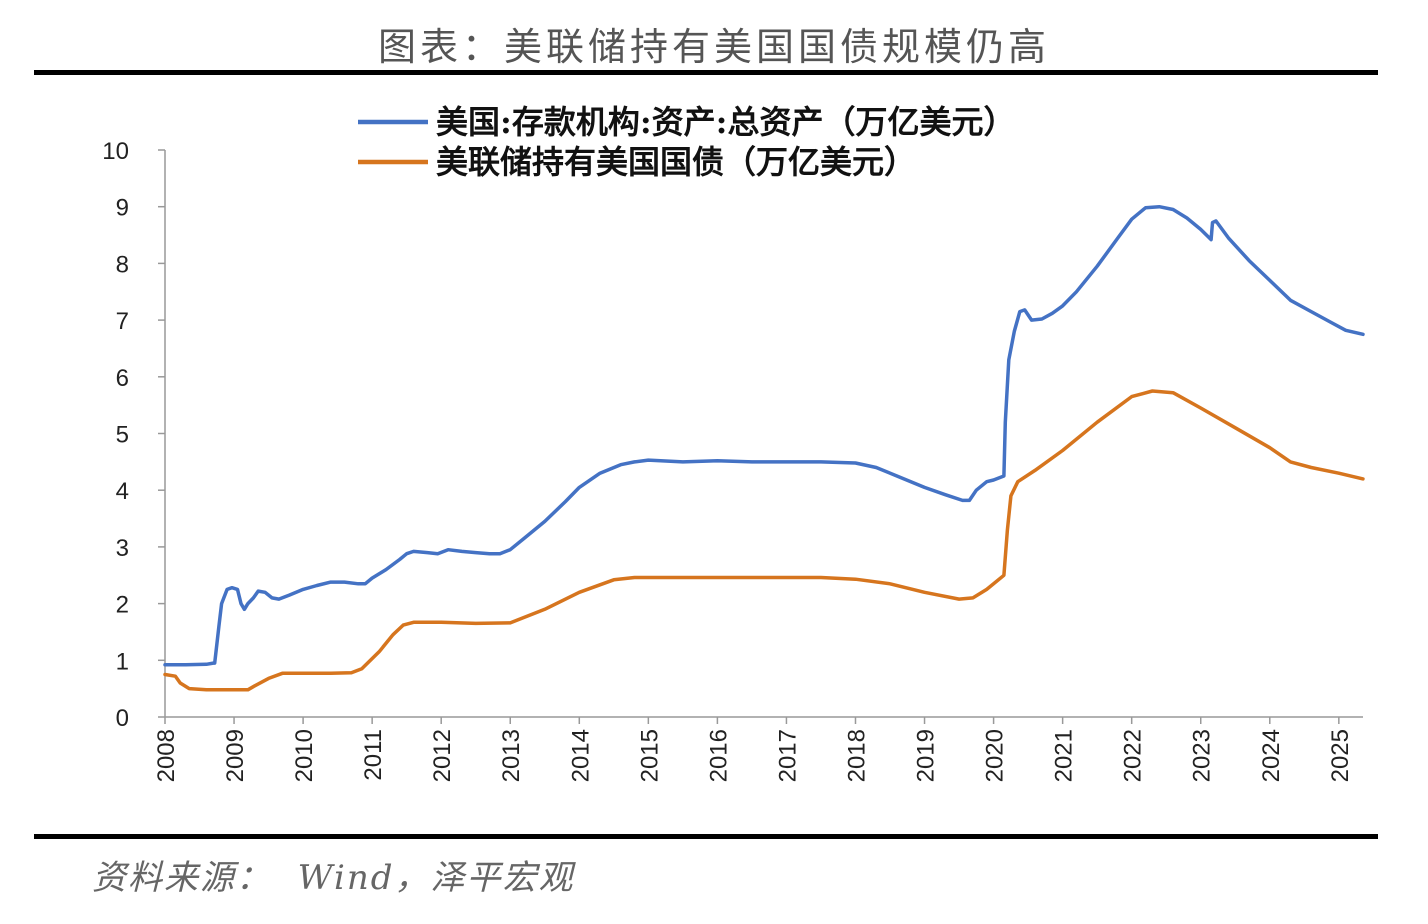  Describe the element at coordinates (122, 491) in the screenshot. I see `y-tick-label: 4` at that location.